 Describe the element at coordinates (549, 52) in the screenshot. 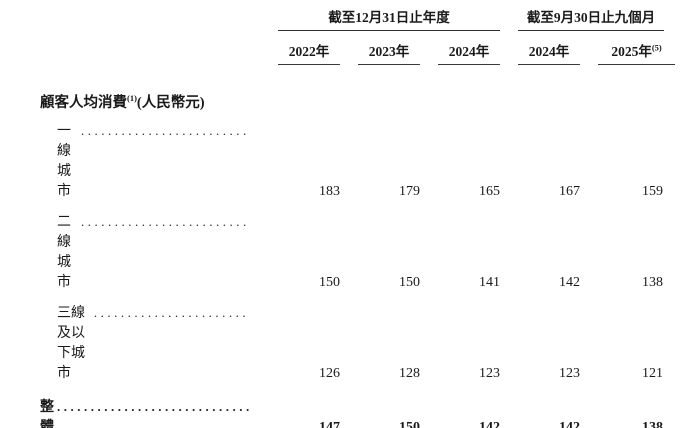

I see `year-header-2024-9m: 2024年` at that location.